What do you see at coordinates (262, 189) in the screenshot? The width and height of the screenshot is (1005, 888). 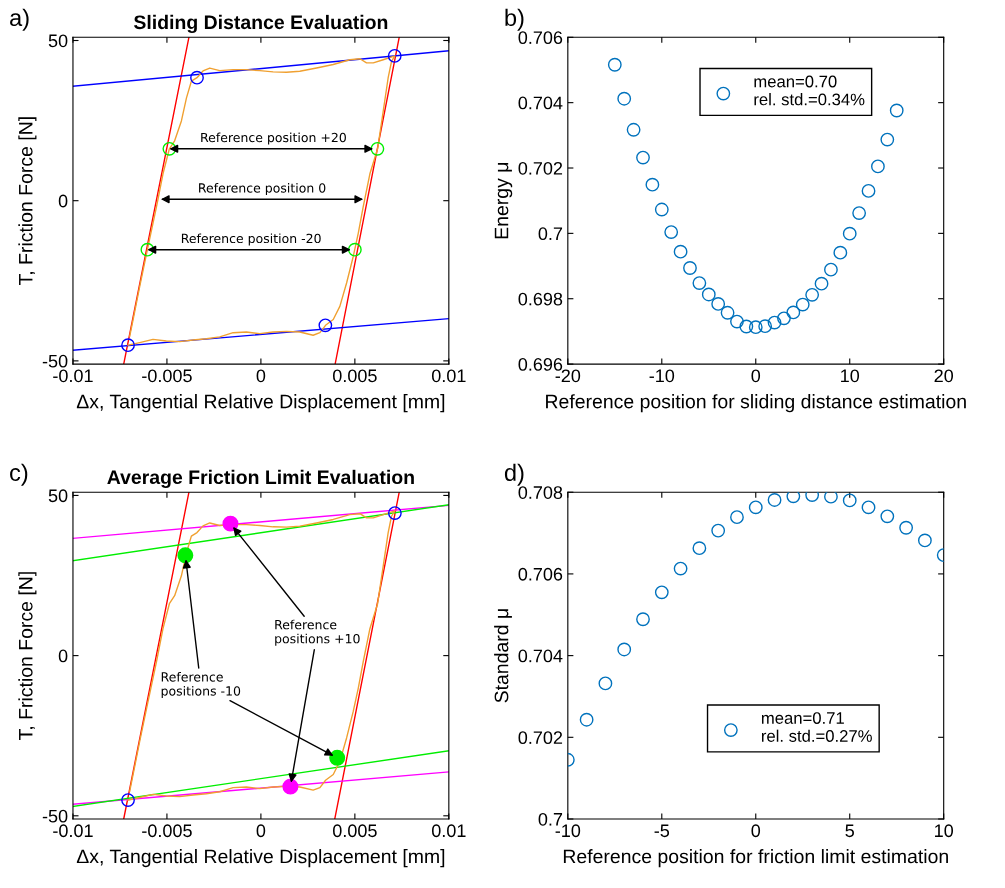 I see `annotation: Reference position 0` at bounding box center [262, 189].